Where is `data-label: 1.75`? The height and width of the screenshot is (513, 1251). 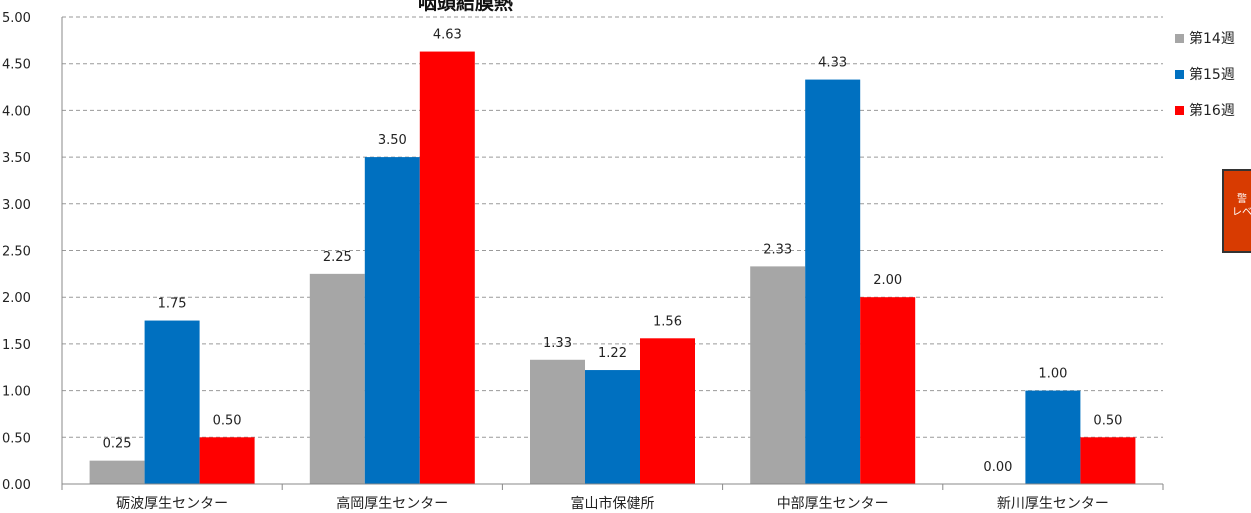
data-label: 1.75 is located at coordinates (172, 304).